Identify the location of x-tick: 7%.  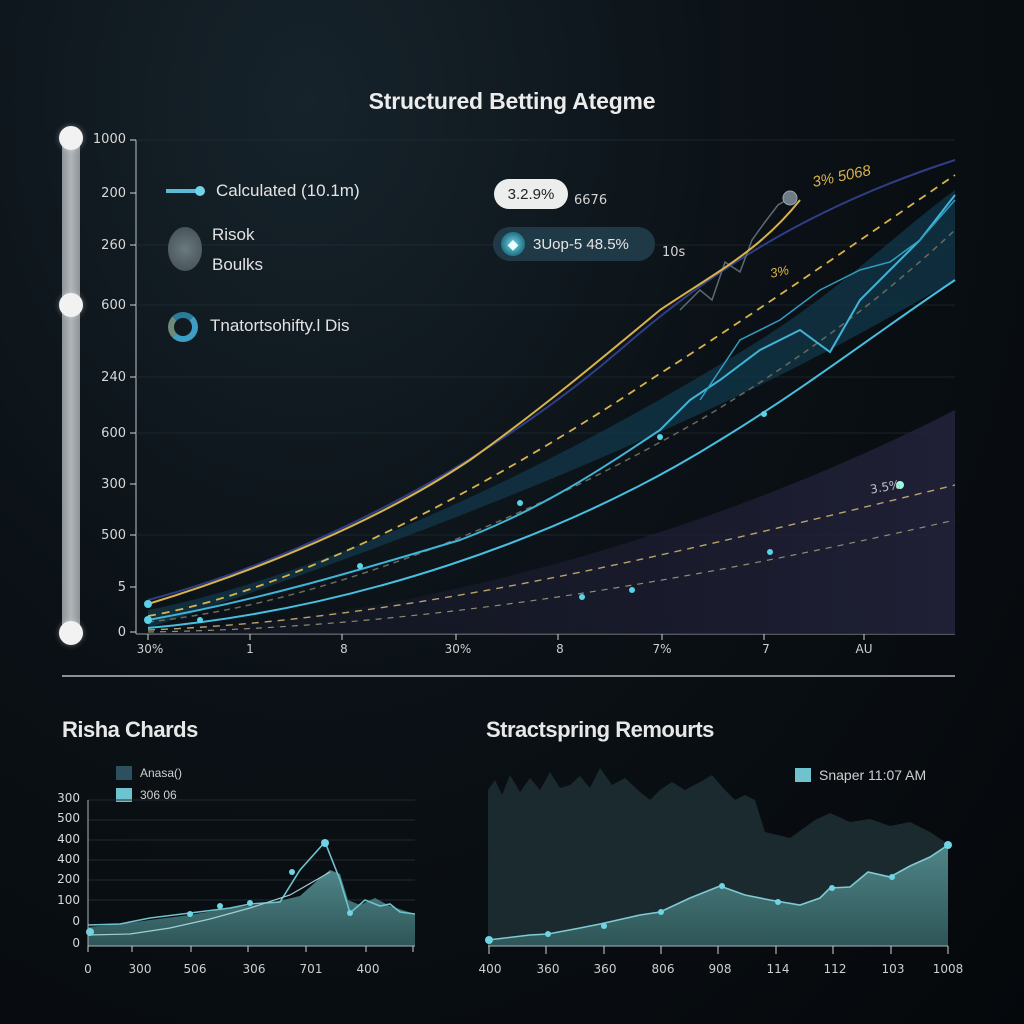
(662, 649).